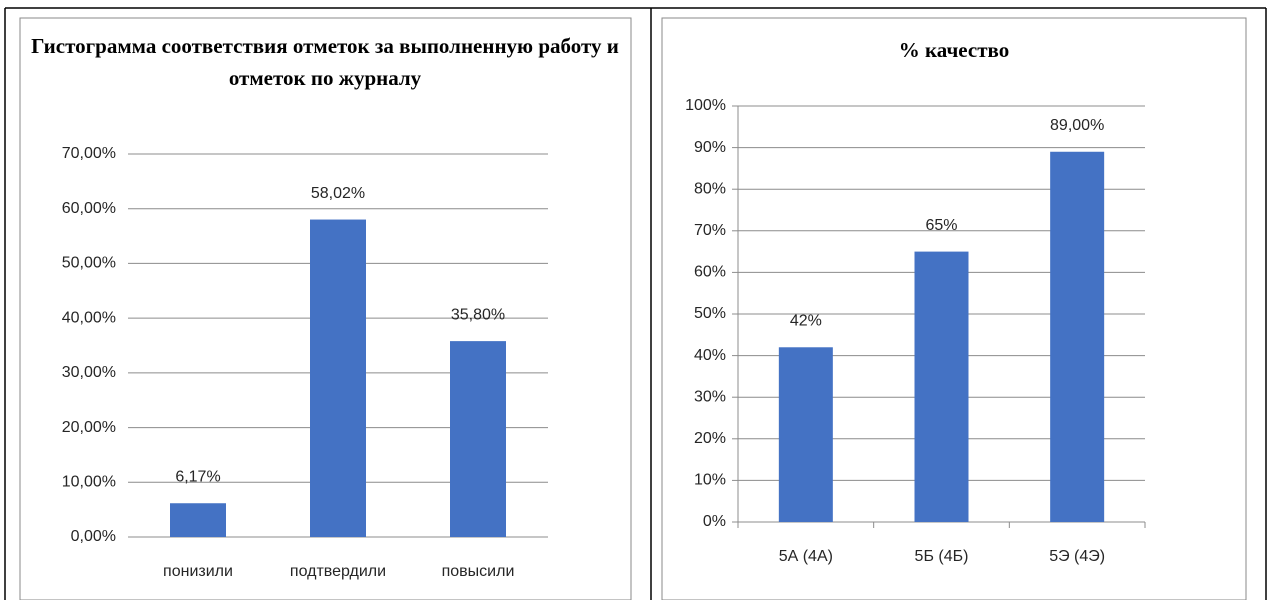 Image resolution: width=1271 pixels, height=600 pixels. Describe the element at coordinates (93, 536) in the screenshot. I see `y-tick-label: 0,00%` at that location.